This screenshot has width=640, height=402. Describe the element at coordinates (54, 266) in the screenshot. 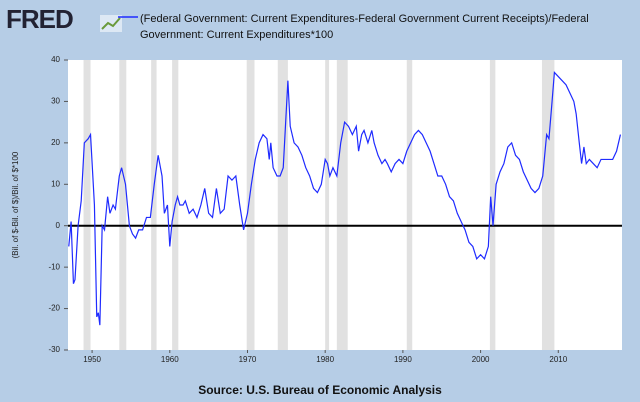

I see `y-tick-label: -10` at that location.